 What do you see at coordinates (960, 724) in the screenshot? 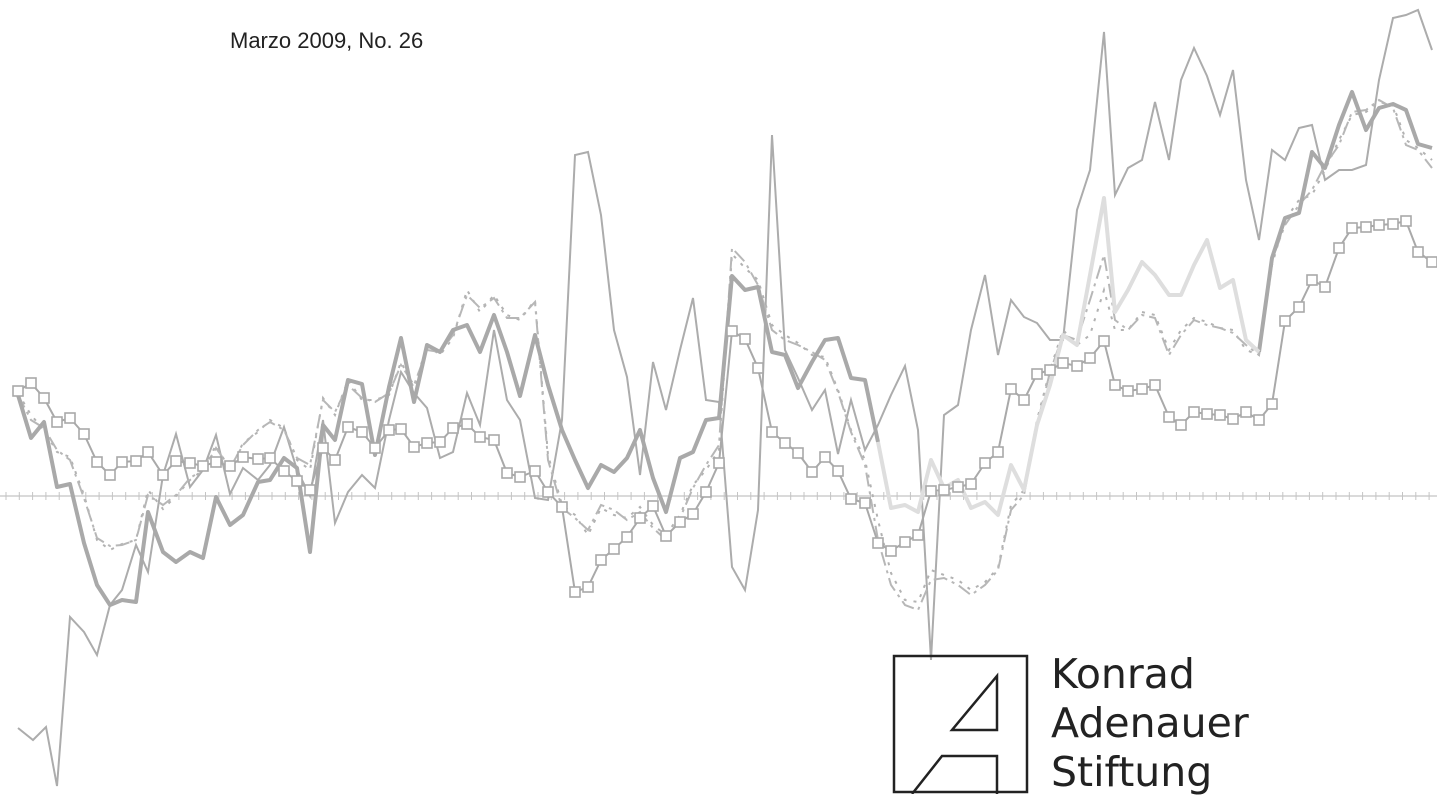
I see `adenauer-a-logo` at bounding box center [960, 724].